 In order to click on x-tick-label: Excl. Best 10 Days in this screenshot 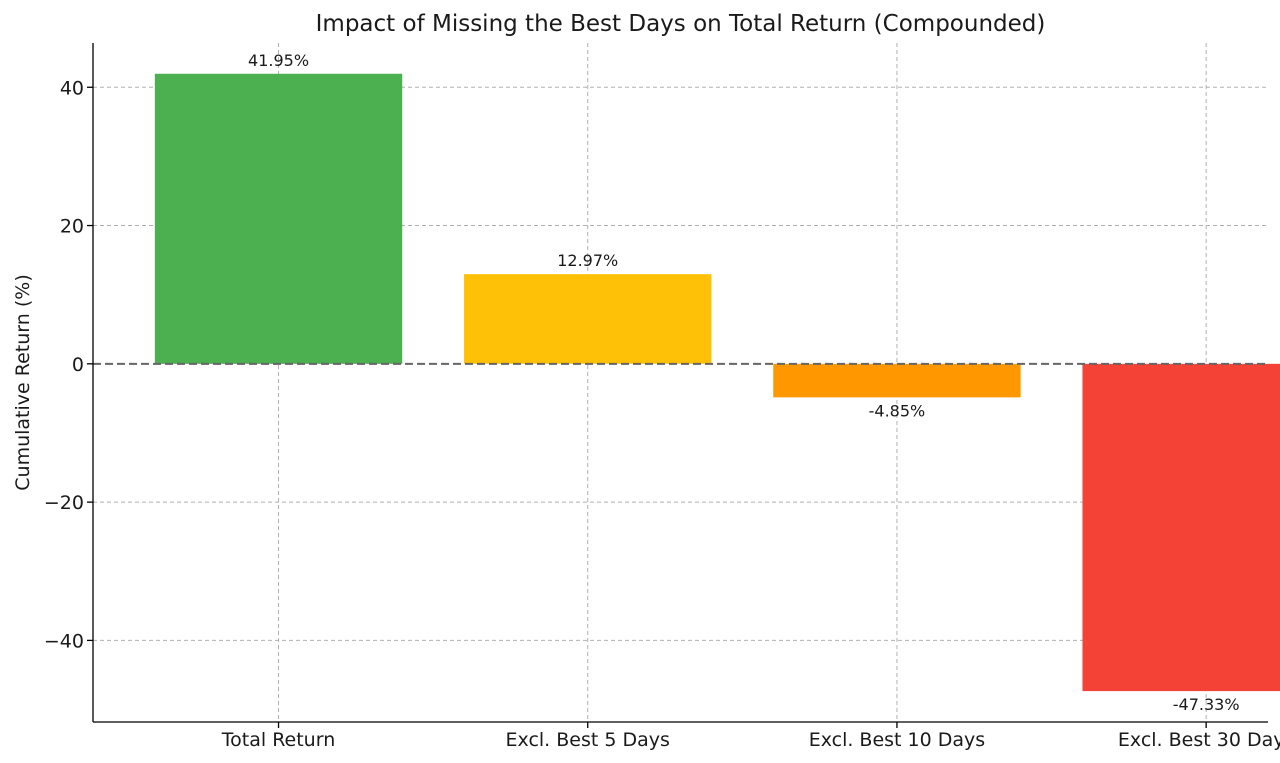, I will do `click(897, 740)`.